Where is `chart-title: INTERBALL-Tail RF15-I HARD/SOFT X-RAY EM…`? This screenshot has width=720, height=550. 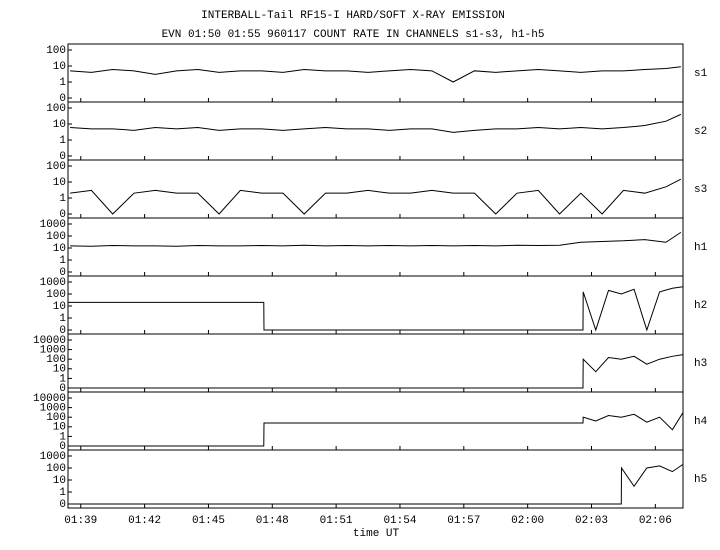 chart-title: INTERBALL-Tail RF15-I HARD/SOFT X-RAY EM… is located at coordinates (353, 16).